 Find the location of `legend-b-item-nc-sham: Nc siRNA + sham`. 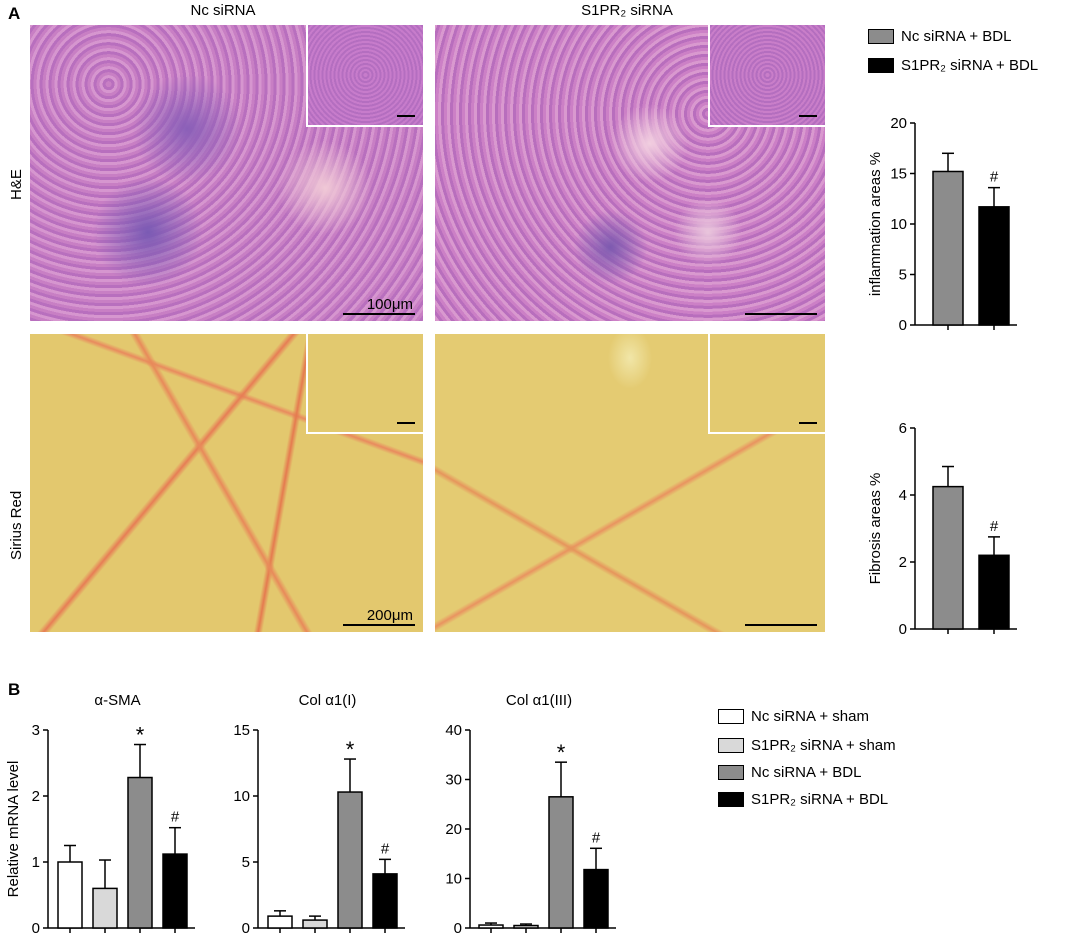

legend-b-item-nc-sham: Nc siRNA + sham is located at coordinates (793, 716).